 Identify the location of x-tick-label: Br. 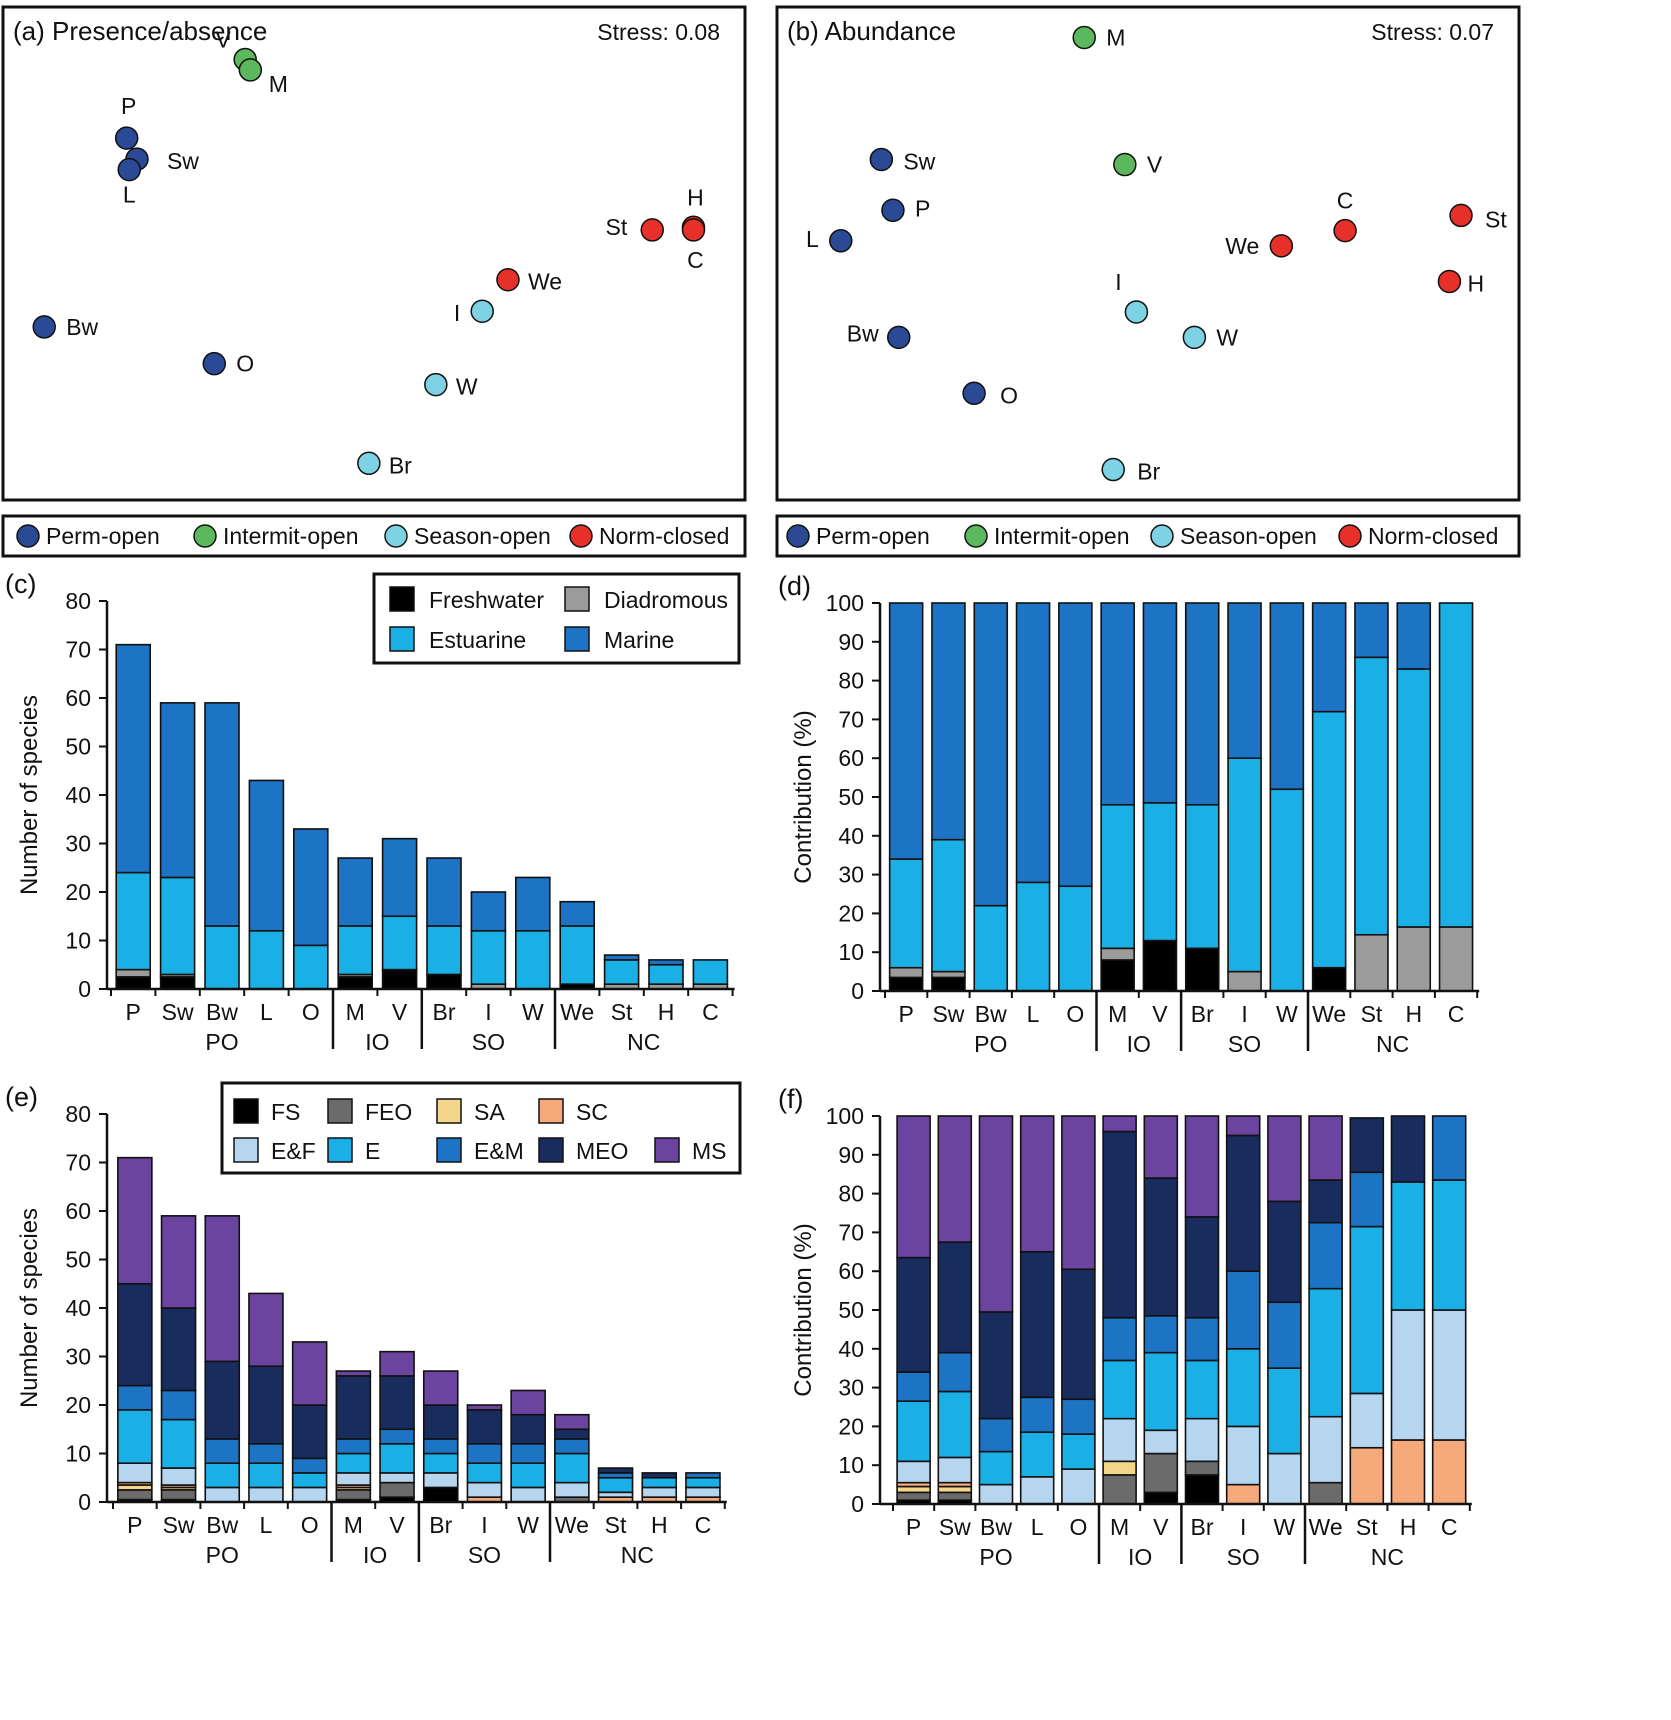
(1202, 1014).